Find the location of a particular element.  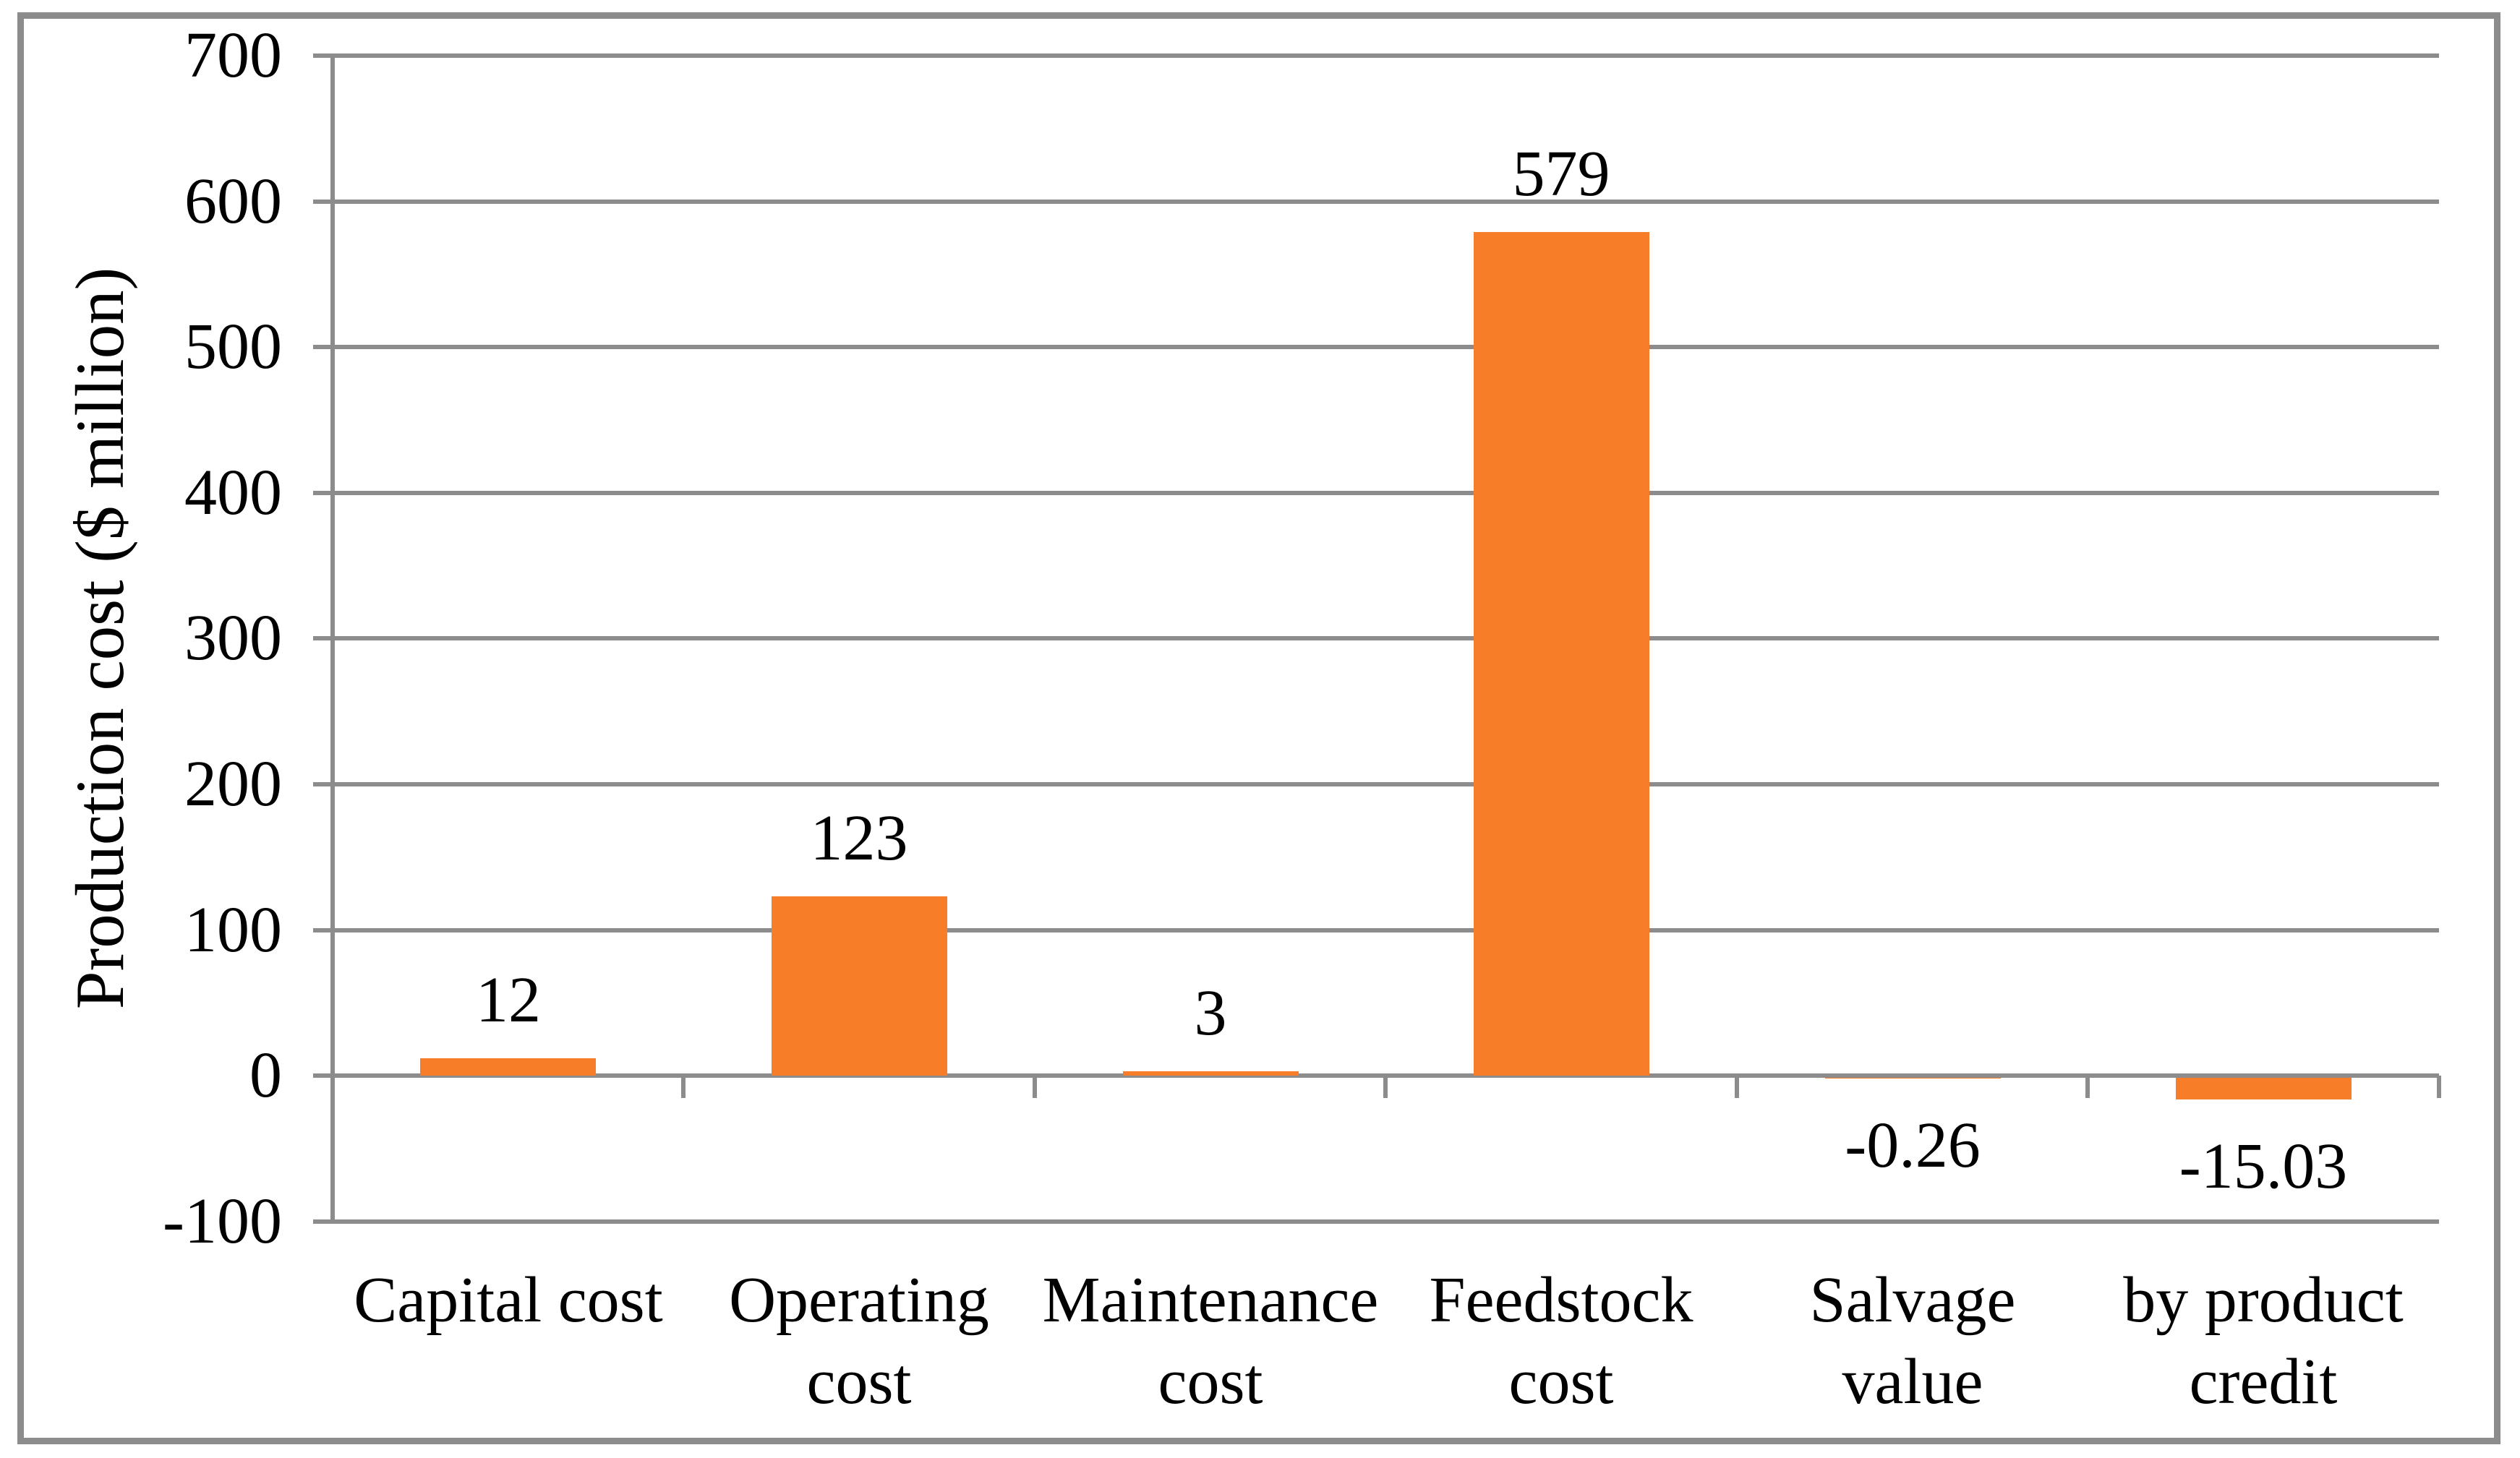

bar-operating-cost is located at coordinates (859, 986).